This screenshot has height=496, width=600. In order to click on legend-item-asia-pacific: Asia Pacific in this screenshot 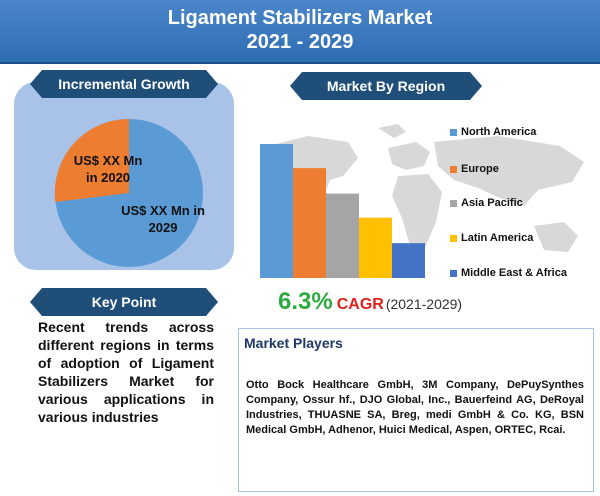, I will do `click(486, 203)`.